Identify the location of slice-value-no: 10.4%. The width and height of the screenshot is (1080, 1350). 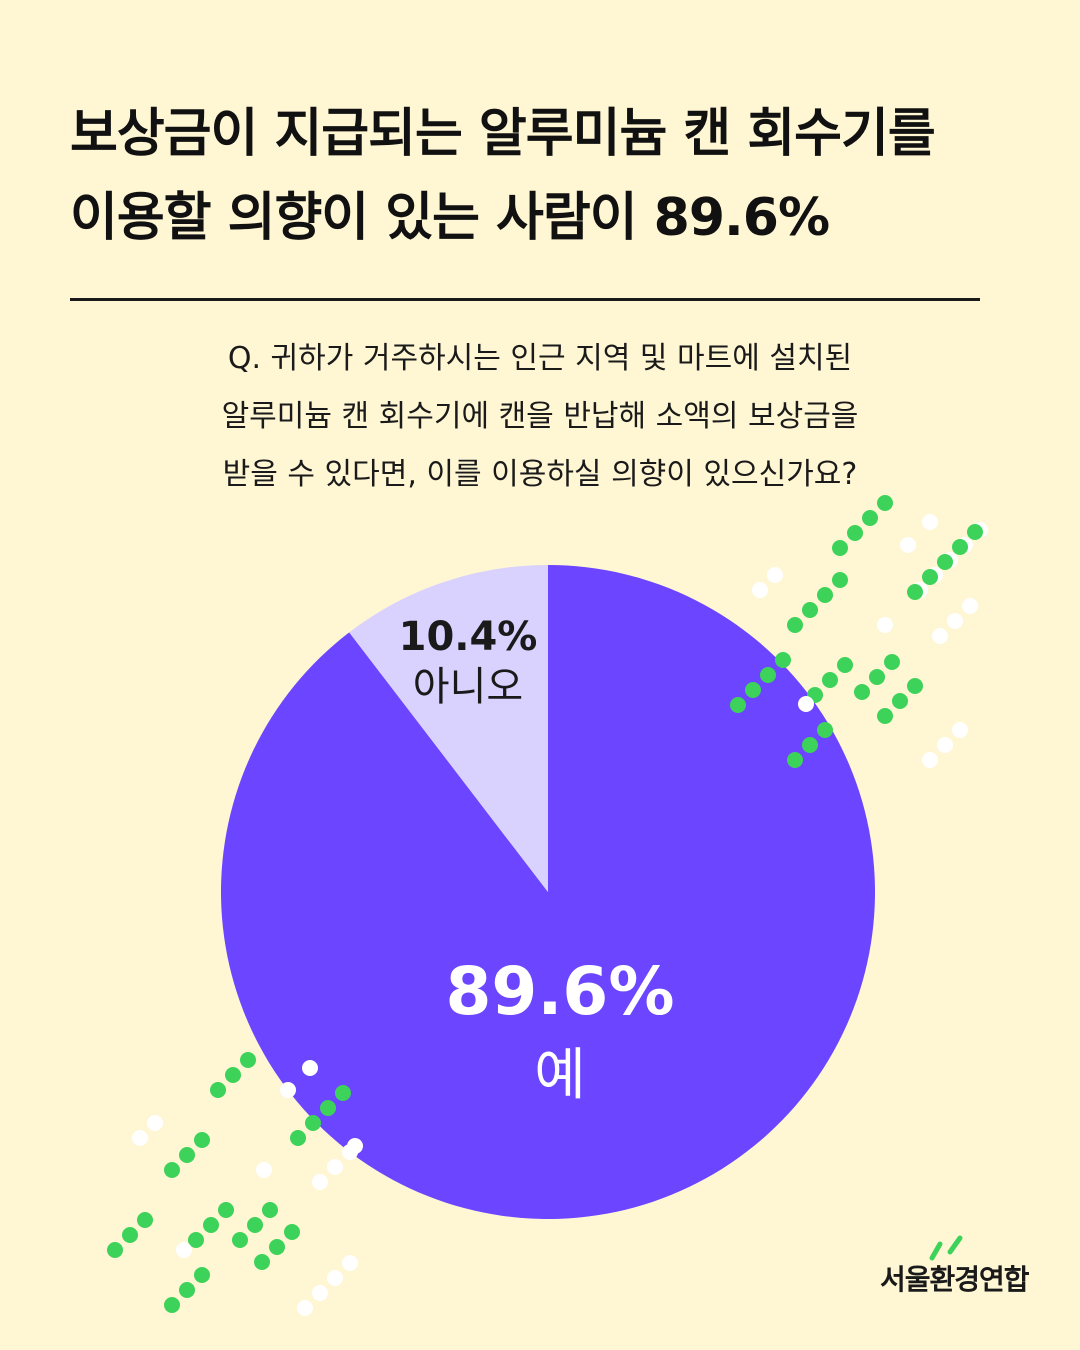
(468, 637).